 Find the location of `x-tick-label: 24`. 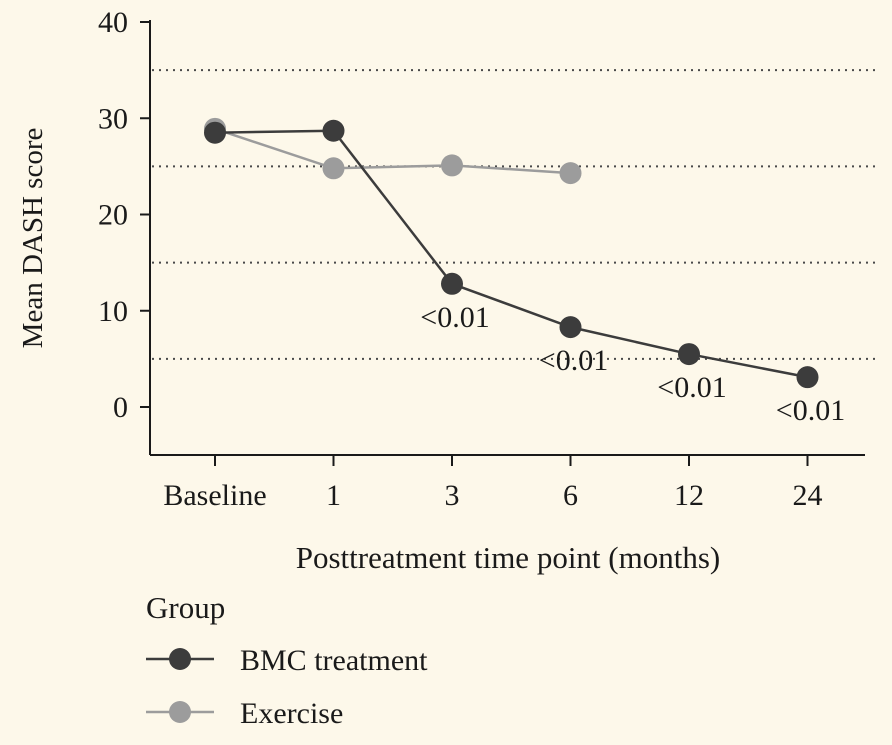

x-tick-label: 24 is located at coordinates (808, 495).